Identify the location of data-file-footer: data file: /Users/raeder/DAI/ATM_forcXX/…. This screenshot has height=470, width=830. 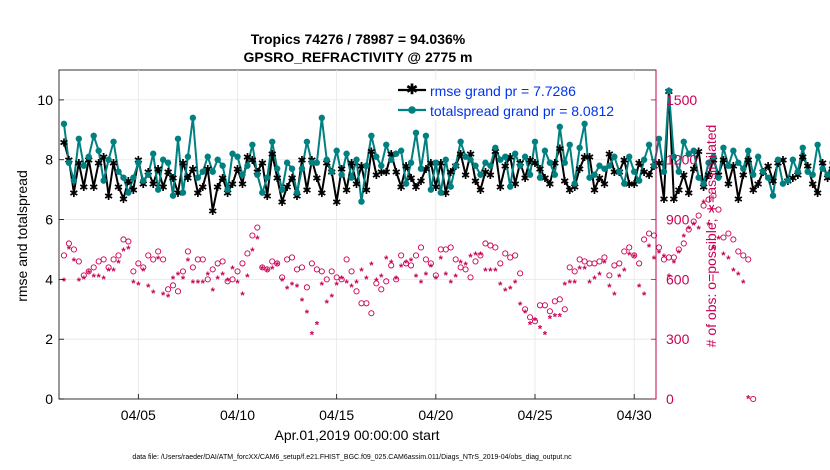
(352, 457).